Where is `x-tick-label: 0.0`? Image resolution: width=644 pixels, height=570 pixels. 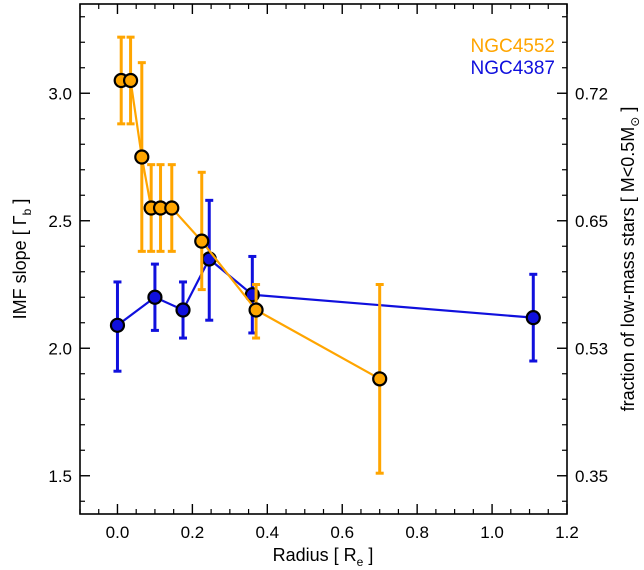 x-tick-label: 0.0 is located at coordinates (118, 532).